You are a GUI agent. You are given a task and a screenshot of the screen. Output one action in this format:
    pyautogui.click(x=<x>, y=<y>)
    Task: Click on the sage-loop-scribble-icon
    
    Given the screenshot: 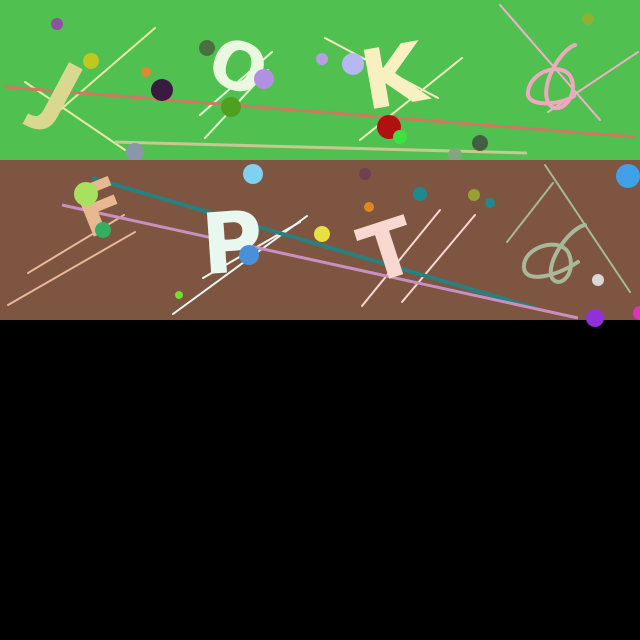 What is the action you would take?
    pyautogui.click(x=554, y=253)
    